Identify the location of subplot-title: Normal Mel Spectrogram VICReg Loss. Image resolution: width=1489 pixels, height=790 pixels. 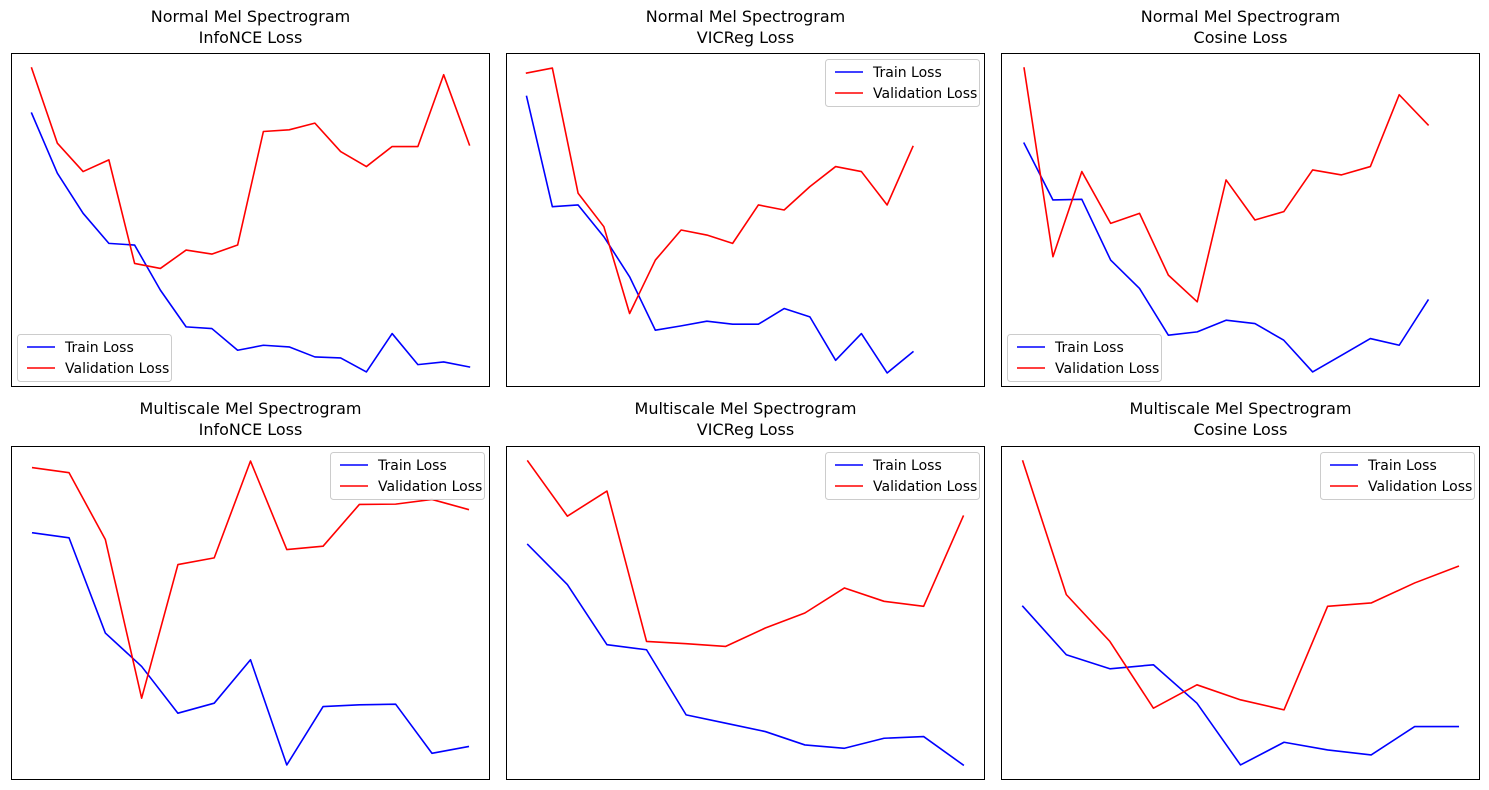
(745, 27).